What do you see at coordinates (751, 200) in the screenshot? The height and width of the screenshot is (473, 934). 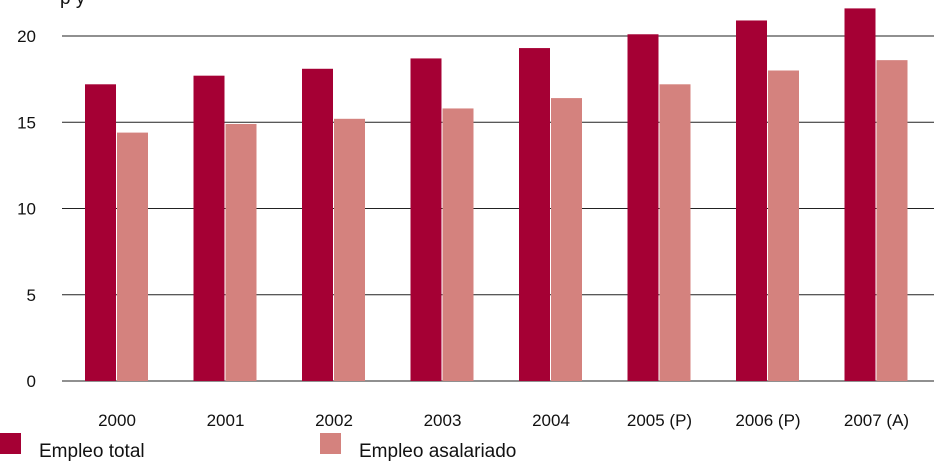 I see `bar-empleo-total-2006p` at bounding box center [751, 200].